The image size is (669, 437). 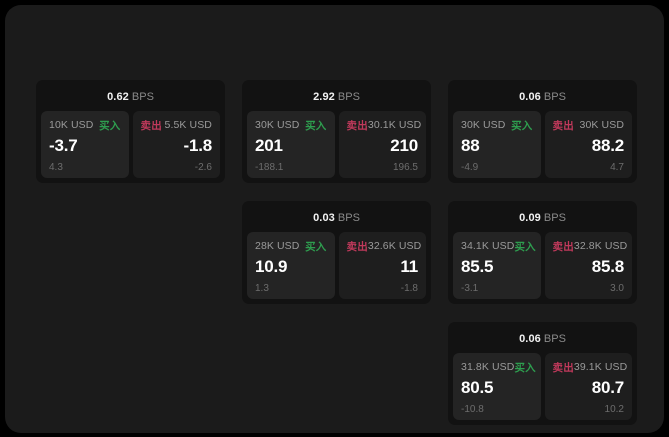 I want to click on bid-size-label: 28K USD, so click(x=277, y=246).